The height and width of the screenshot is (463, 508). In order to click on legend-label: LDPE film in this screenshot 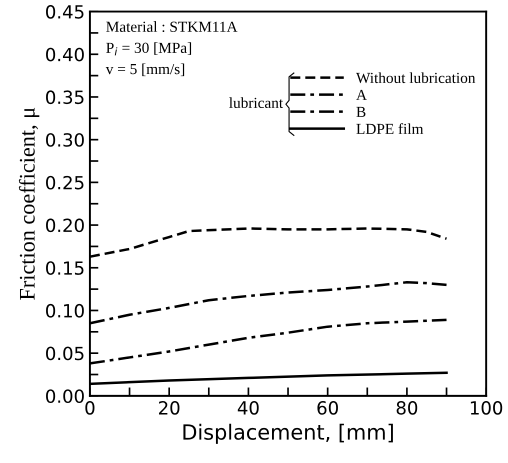, I will do `click(390, 128)`.